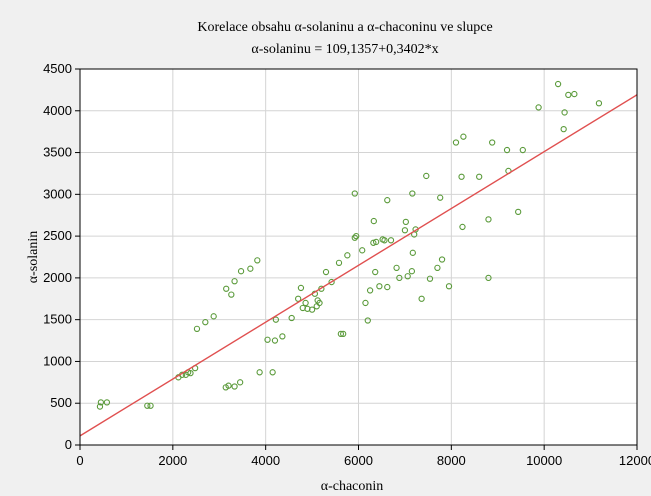 Image resolution: width=651 pixels, height=496 pixels. Describe the element at coordinates (57, 68) in the screenshot. I see `y-tick-label: 4500` at that location.